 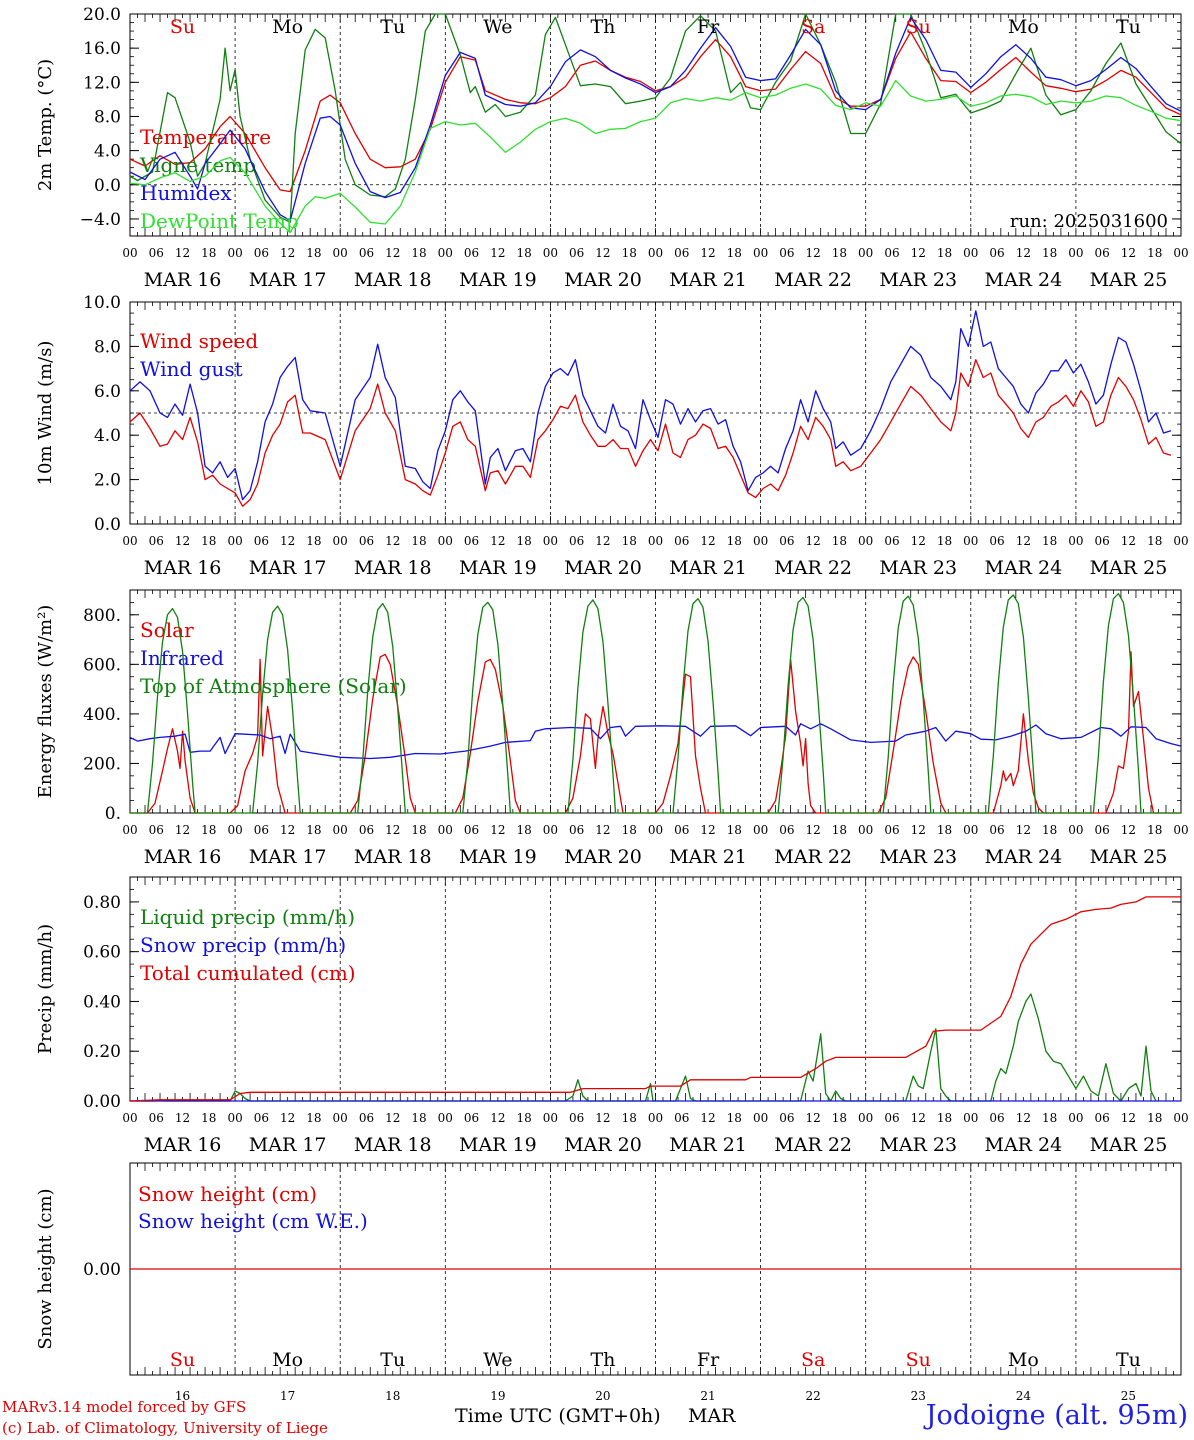 I want to click on series-line-humidex, so click(x=655, y=119).